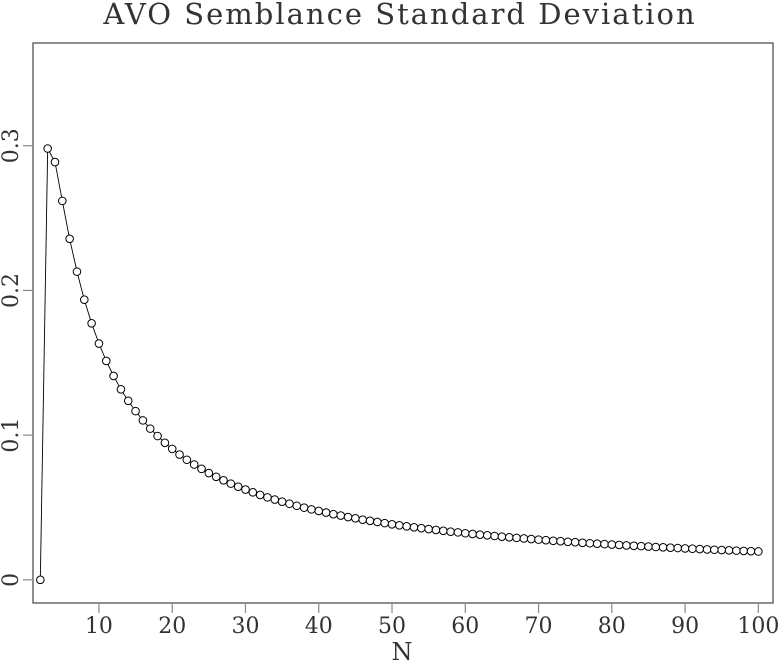 The height and width of the screenshot is (666, 781). I want to click on x-tick-label: 90, so click(685, 626).